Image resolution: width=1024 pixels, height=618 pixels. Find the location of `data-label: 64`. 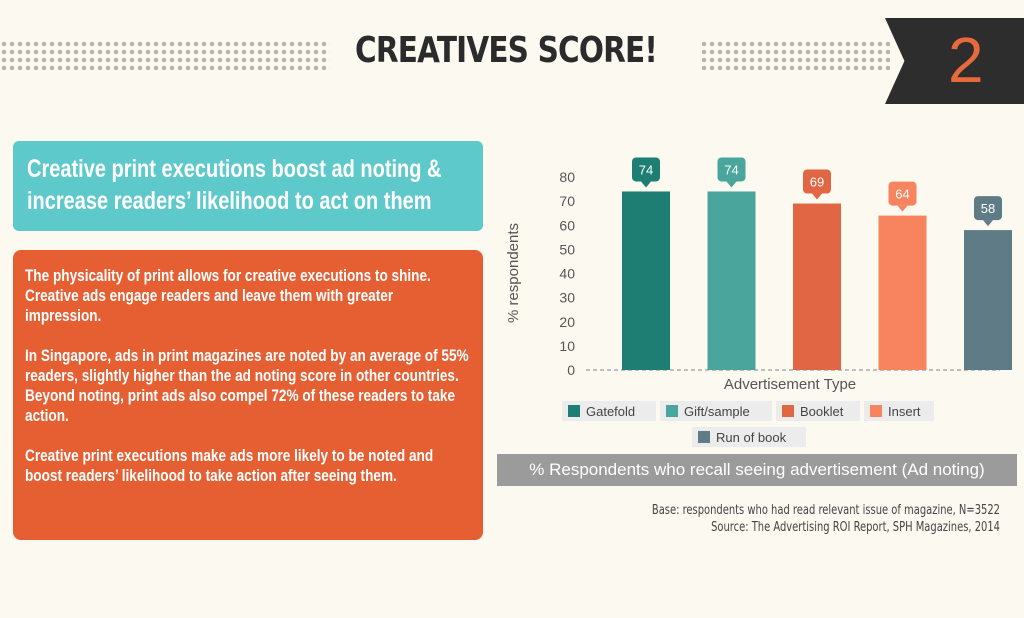

data-label: 64 is located at coordinates (902, 194).